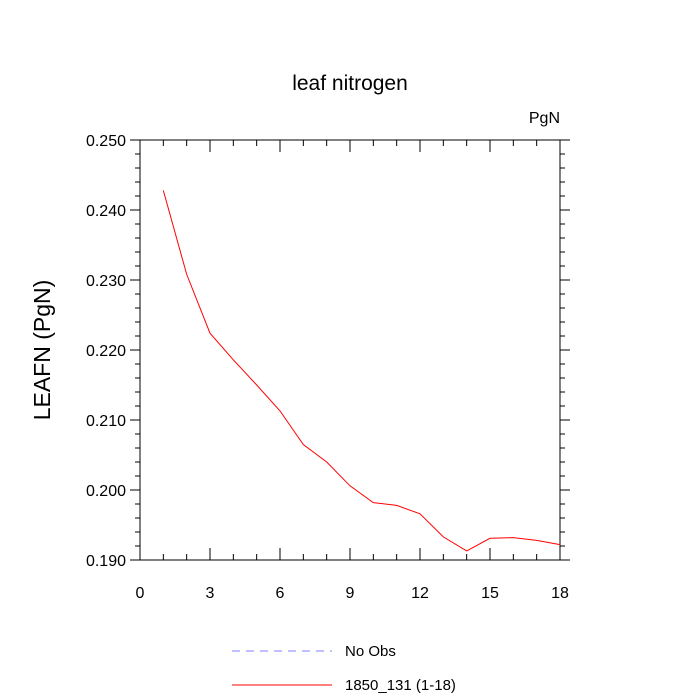  What do you see at coordinates (490, 593) in the screenshot?
I see `x-tick-label: 15` at bounding box center [490, 593].